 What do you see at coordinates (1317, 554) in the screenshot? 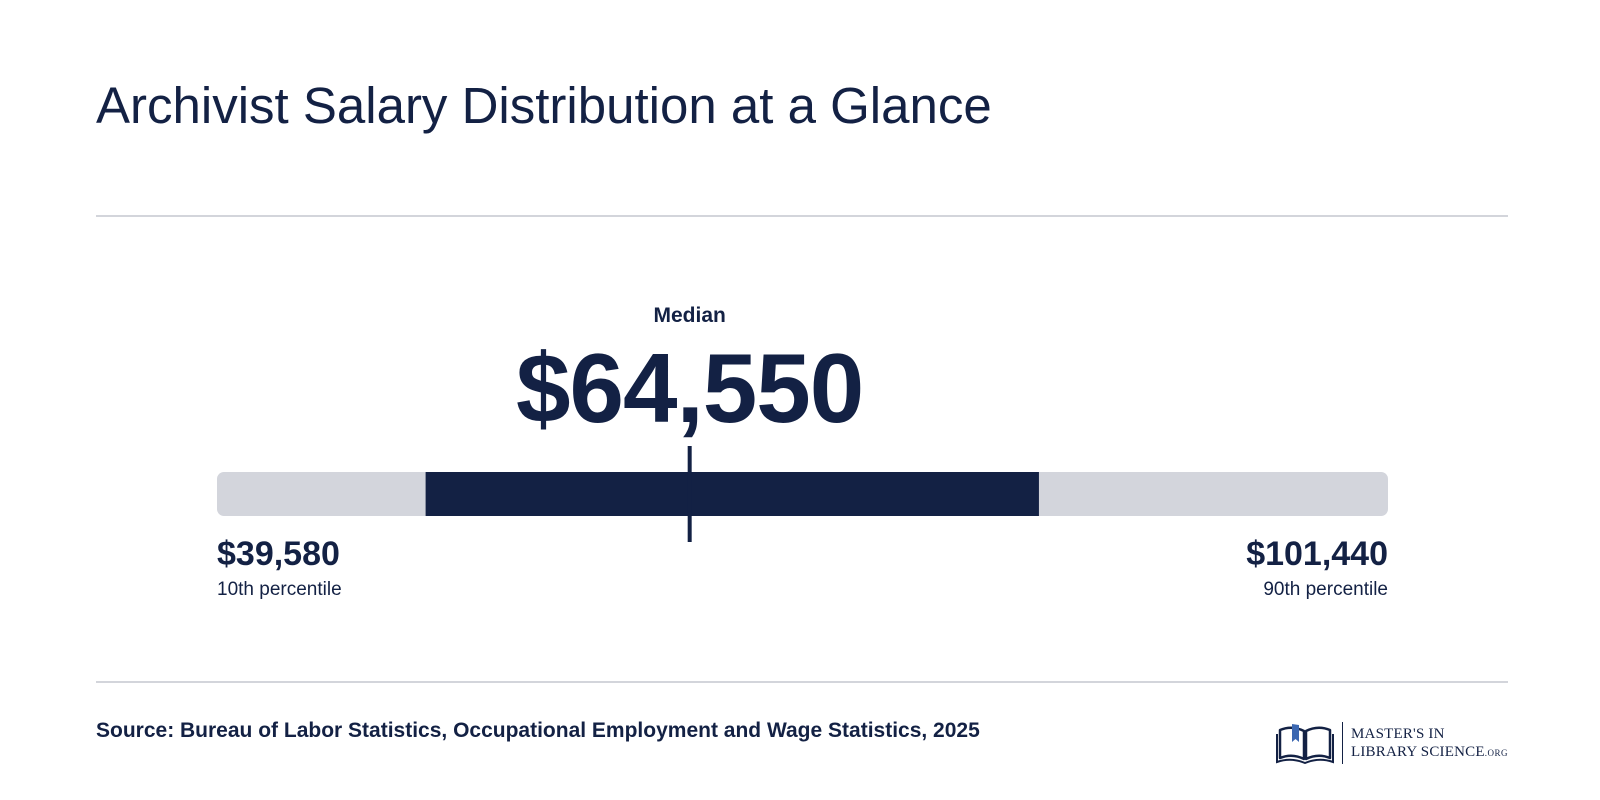
I see `high-percentile-value: $101,440` at bounding box center [1317, 554].